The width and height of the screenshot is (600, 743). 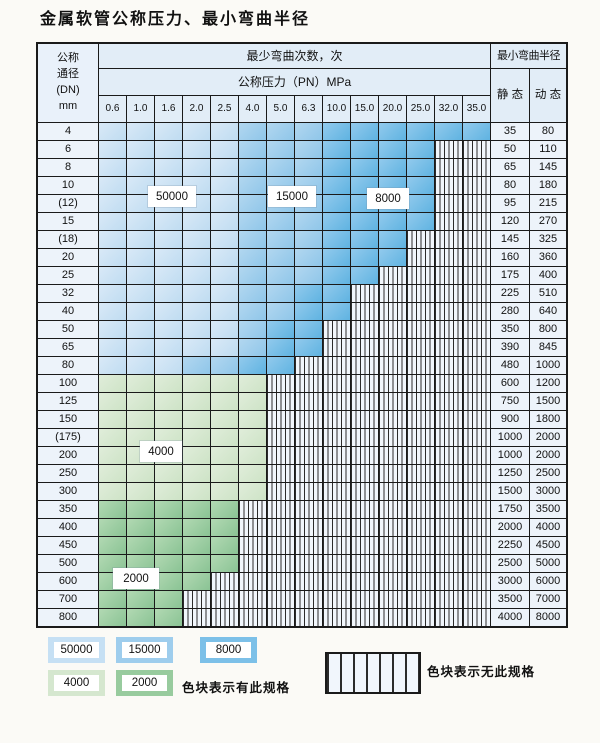 What do you see at coordinates (510, 563) in the screenshot?
I see `static-radius-cell: 2500` at bounding box center [510, 563].